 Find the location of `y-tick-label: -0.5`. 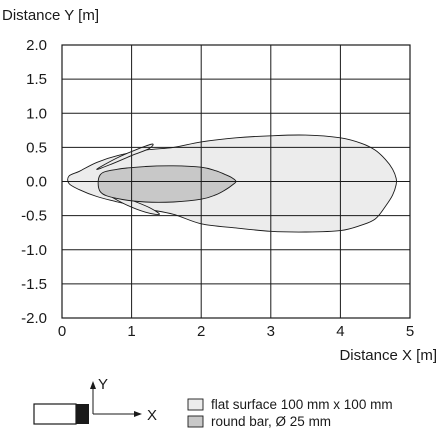

y-tick-label: -0.5 is located at coordinates (34, 216).